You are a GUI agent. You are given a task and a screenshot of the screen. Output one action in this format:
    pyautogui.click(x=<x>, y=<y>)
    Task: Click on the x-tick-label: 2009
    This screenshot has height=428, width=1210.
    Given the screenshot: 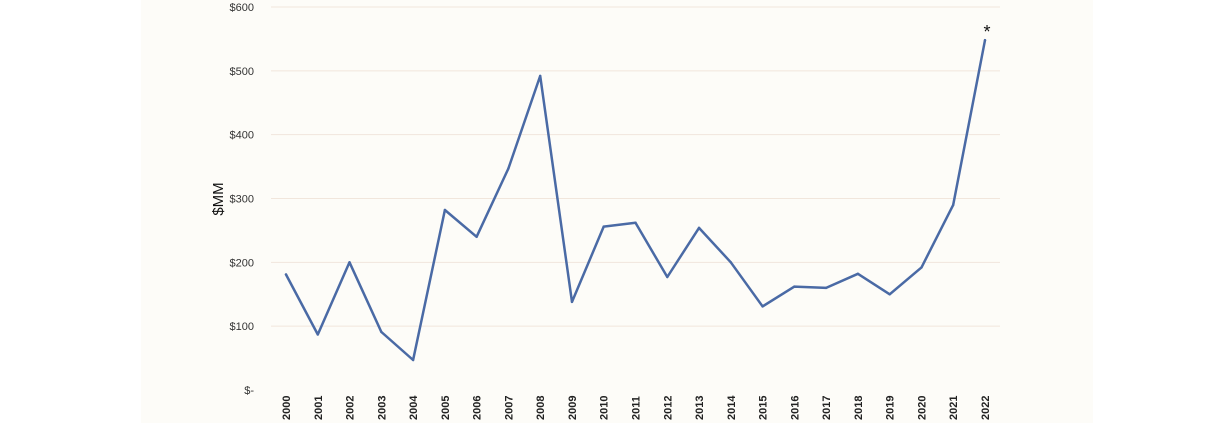 What is the action you would take?
    pyautogui.click(x=573, y=408)
    